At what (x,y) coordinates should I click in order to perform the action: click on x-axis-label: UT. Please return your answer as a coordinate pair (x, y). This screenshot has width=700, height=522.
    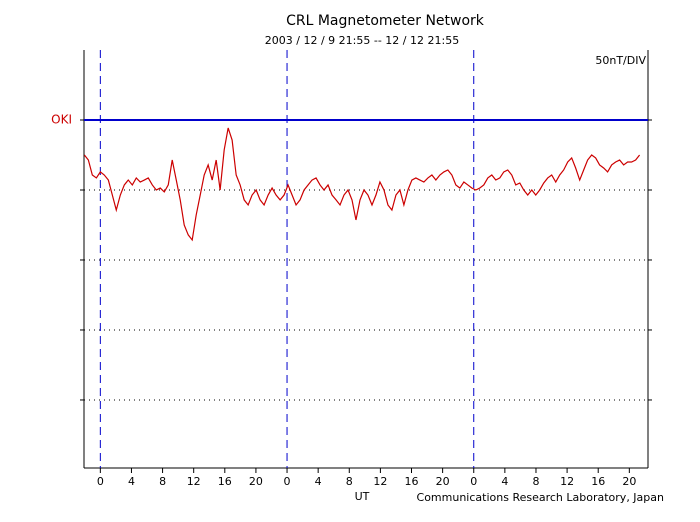
    Looking at the image, I should click on (362, 496).